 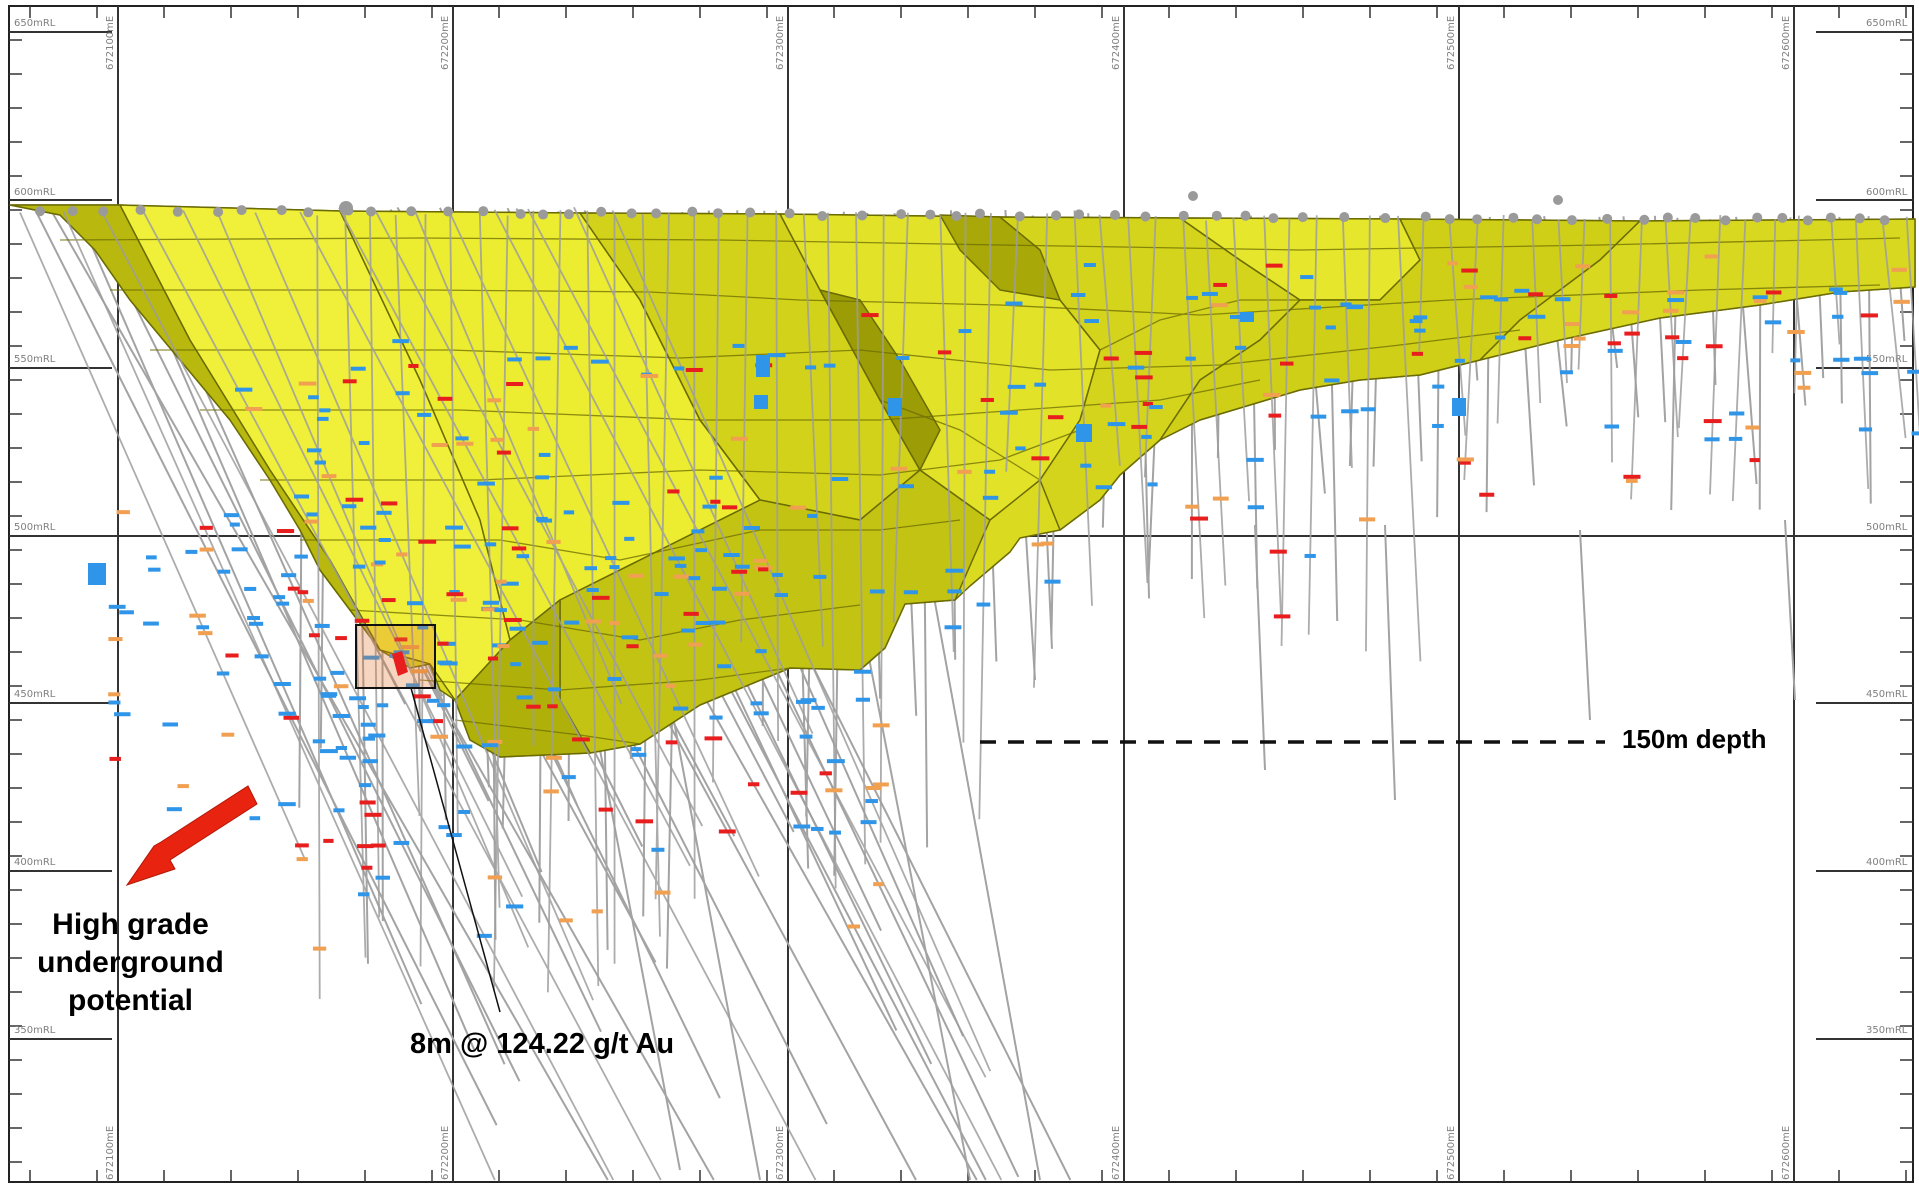 What do you see at coordinates (1887, 192) in the screenshot?
I see `rl-label-600-right: 600mRL` at bounding box center [1887, 192].